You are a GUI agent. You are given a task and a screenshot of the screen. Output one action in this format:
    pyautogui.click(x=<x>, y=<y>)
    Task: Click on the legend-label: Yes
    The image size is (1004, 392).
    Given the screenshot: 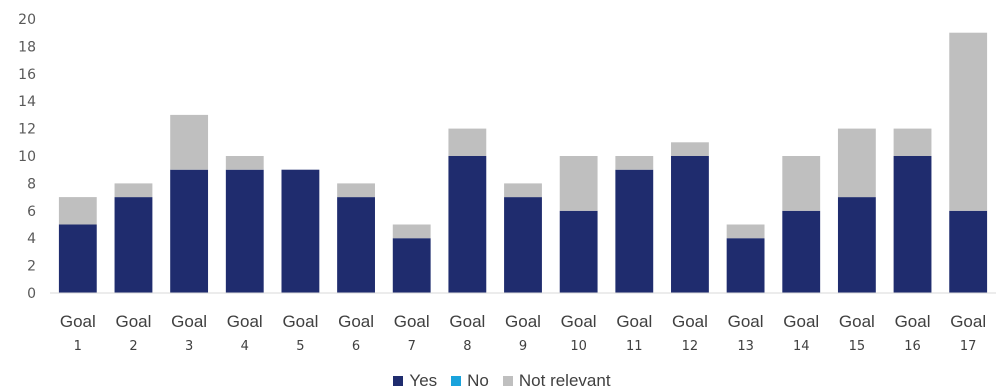 What is the action you would take?
    pyautogui.click(x=423, y=380)
    